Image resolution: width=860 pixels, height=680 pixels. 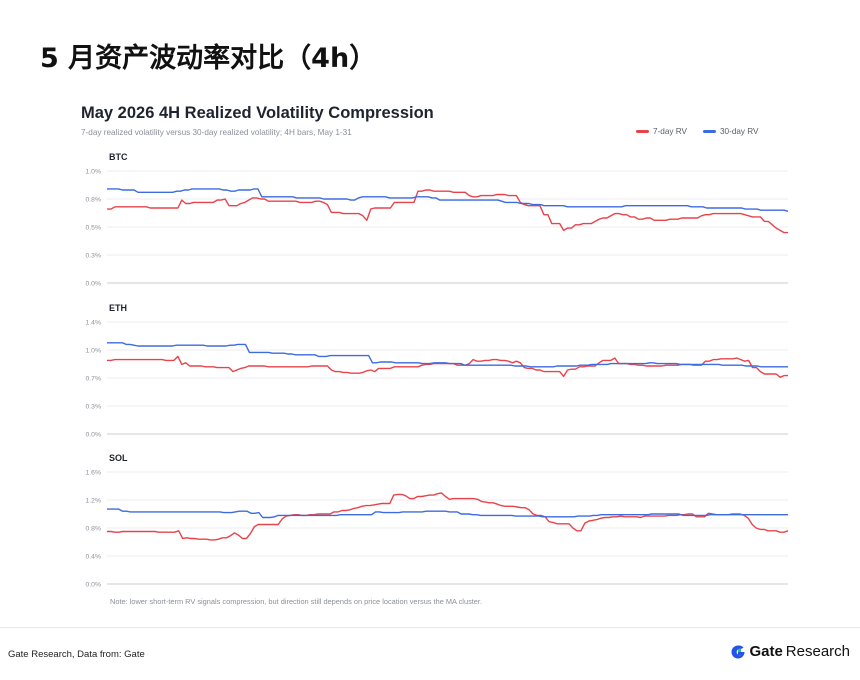 I want to click on y-tick-label-btc: 0.8%, so click(x=94, y=200).